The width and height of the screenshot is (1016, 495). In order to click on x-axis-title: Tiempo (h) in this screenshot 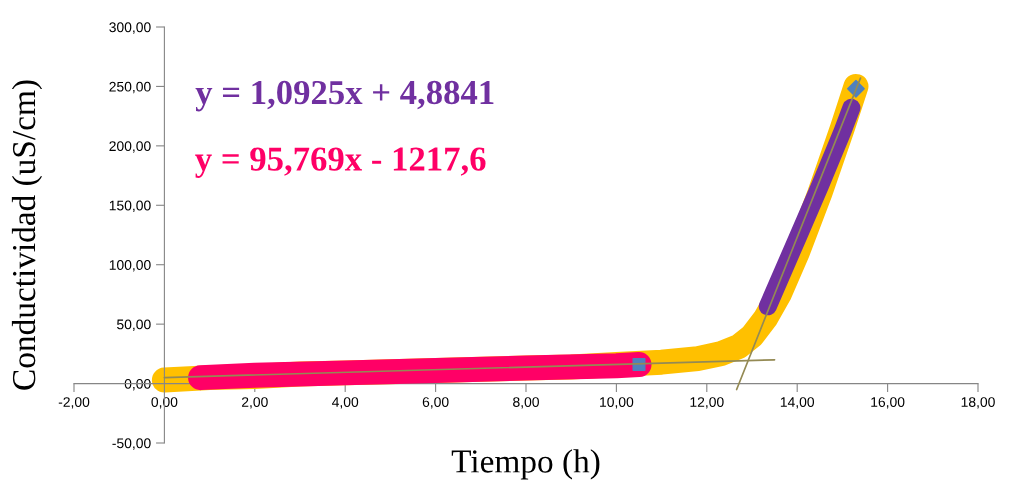, I will do `click(525, 464)`.